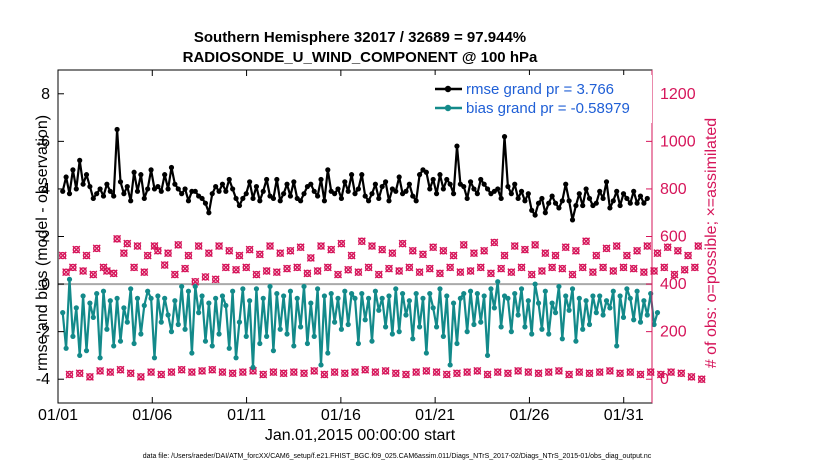 Image resolution: width=830 pixels, height=470 pixels. What do you see at coordinates (360, 323) in the screenshot?
I see `bias-line` at bounding box center [360, 323].